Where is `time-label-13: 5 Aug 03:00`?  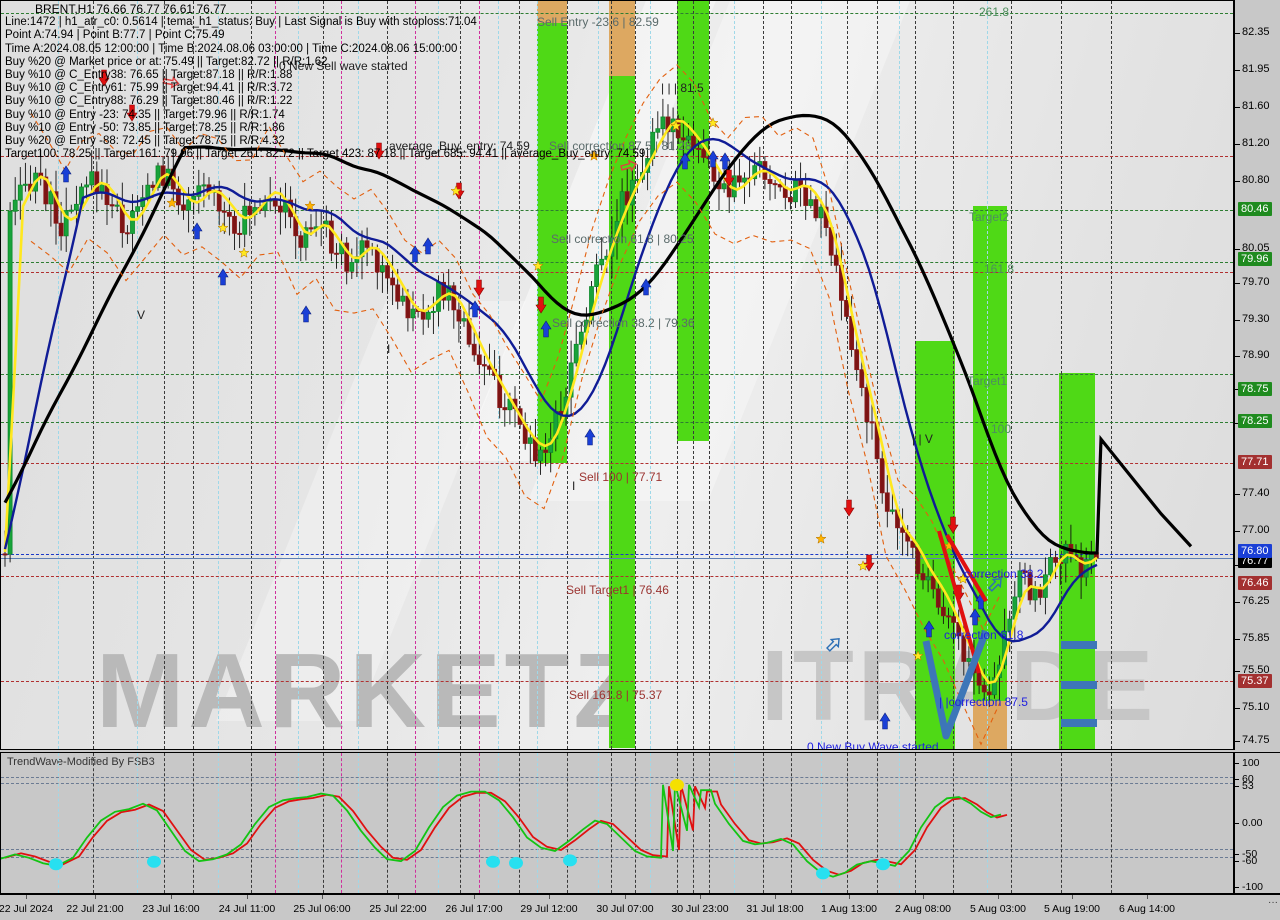 time-label-13: 5 Aug 03:00 is located at coordinates (998, 909).